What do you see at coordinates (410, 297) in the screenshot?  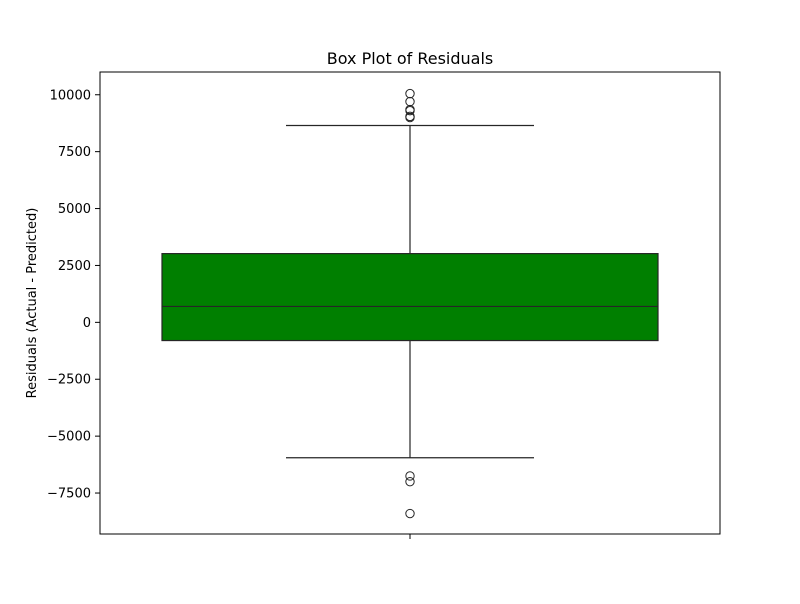 I see `iqr-box` at bounding box center [410, 297].